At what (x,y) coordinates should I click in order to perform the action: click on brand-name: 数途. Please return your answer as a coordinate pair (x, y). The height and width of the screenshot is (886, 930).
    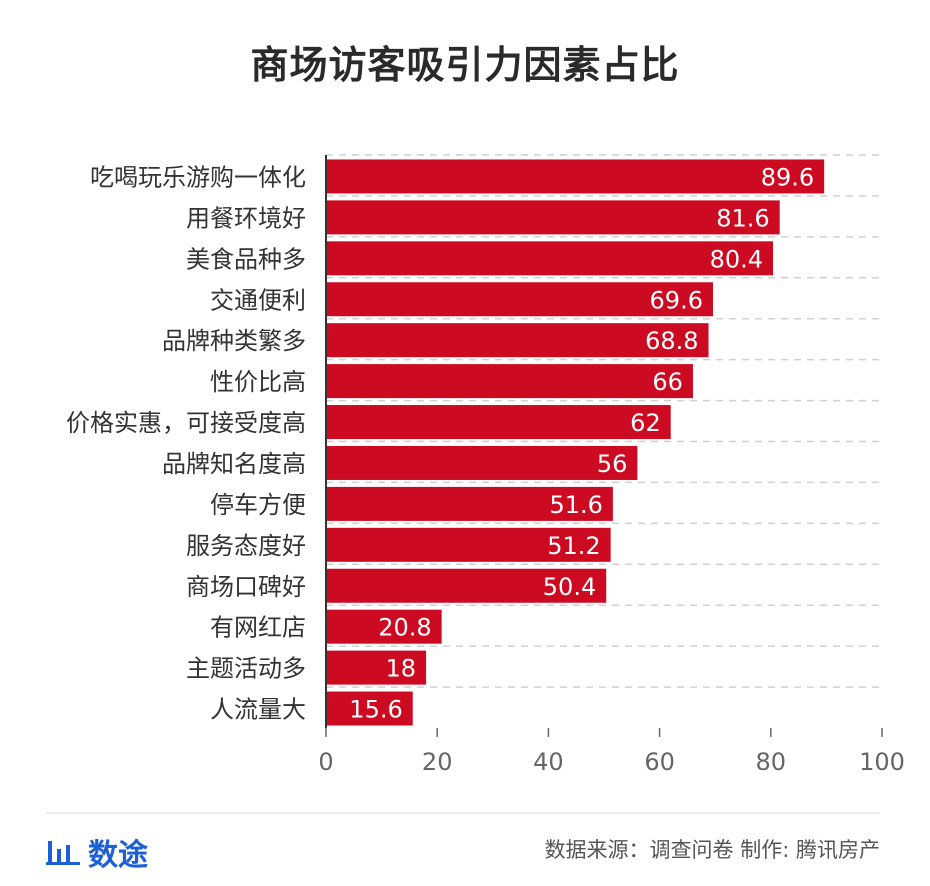
    Looking at the image, I should click on (118, 855).